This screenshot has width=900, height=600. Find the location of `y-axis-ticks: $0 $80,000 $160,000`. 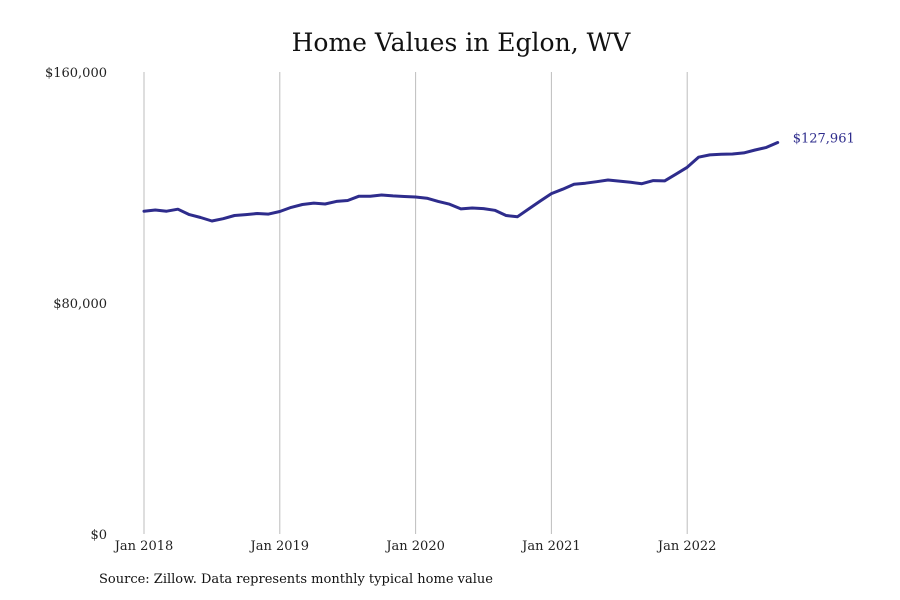

y-axis-ticks: $0 $80,000 $160,000 is located at coordinates (76, 304).